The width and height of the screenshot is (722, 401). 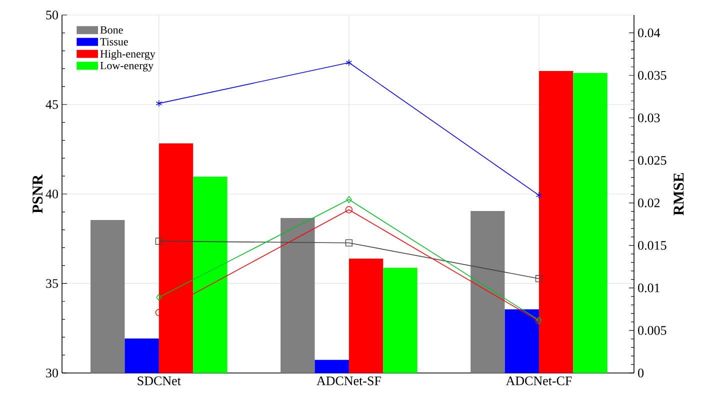 I want to click on y-tick-label: 40, so click(x=52, y=194).